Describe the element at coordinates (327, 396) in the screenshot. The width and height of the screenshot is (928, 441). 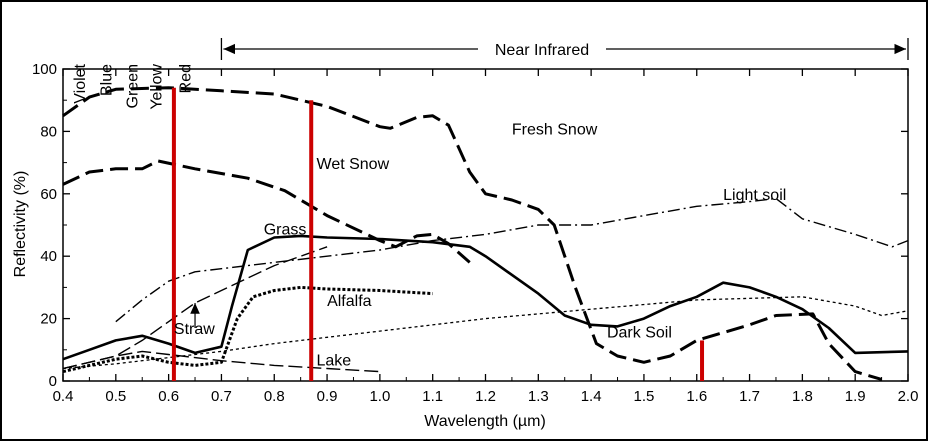
I see `x-tick-label: 0.9` at that location.